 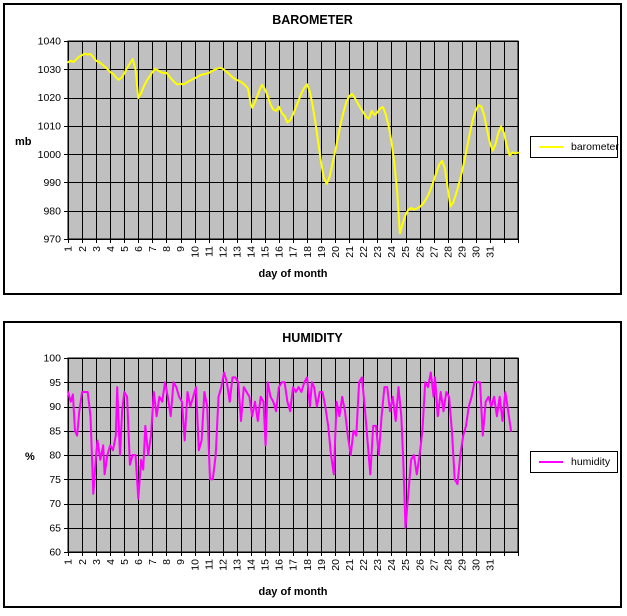 I want to click on legend: humidity, so click(x=574, y=462).